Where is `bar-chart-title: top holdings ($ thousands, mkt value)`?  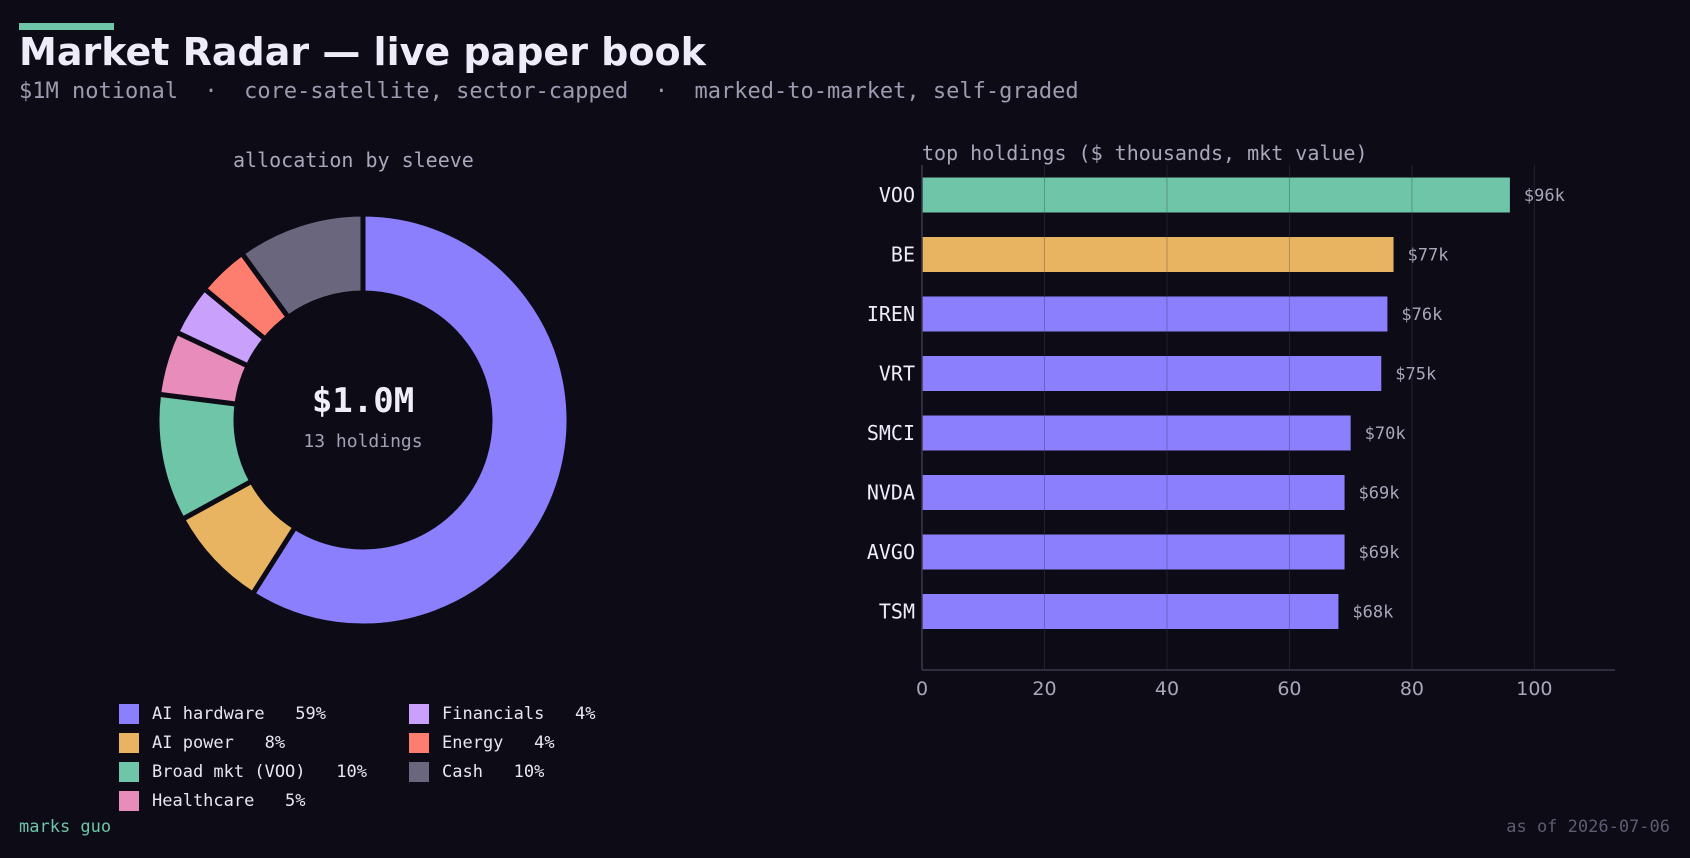 bar-chart-title: top holdings ($ thousands, mkt value) is located at coordinates (1145, 153).